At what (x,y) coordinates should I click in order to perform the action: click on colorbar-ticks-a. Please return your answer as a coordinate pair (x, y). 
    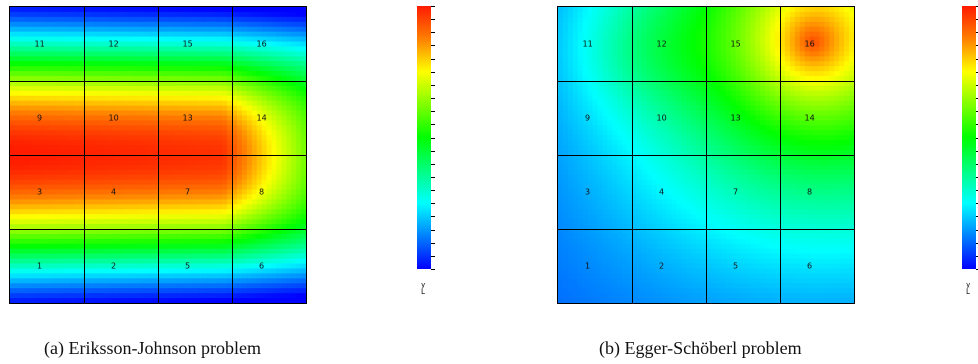
    Looking at the image, I should click on (435, 138).